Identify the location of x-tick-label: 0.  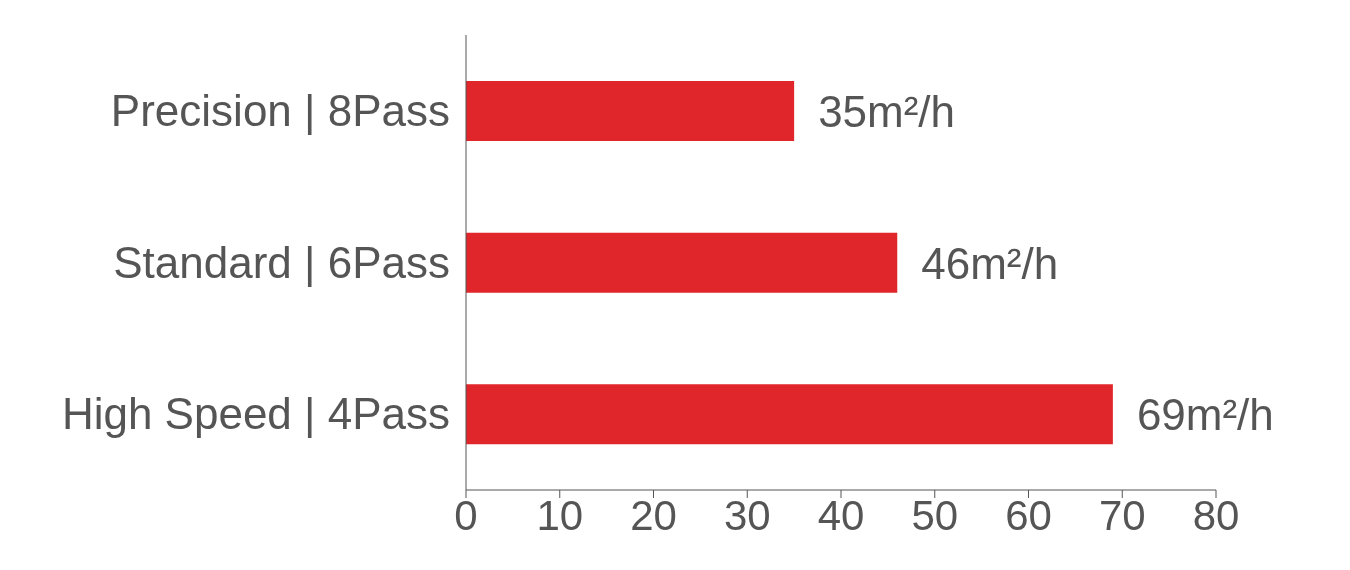
(466, 515).